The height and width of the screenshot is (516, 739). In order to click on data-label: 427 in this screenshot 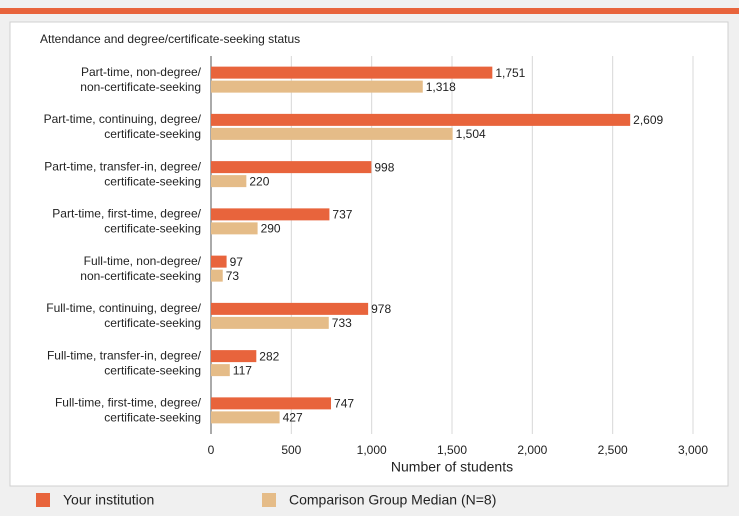, I will do `click(293, 418)`.